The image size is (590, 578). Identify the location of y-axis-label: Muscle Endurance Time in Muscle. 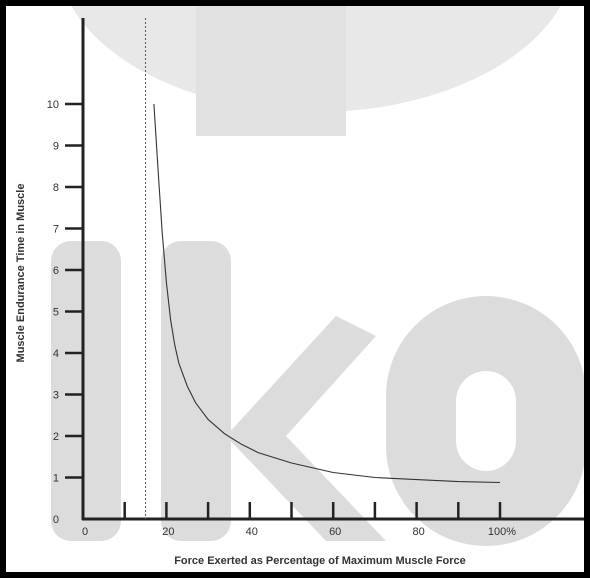
(21, 273).